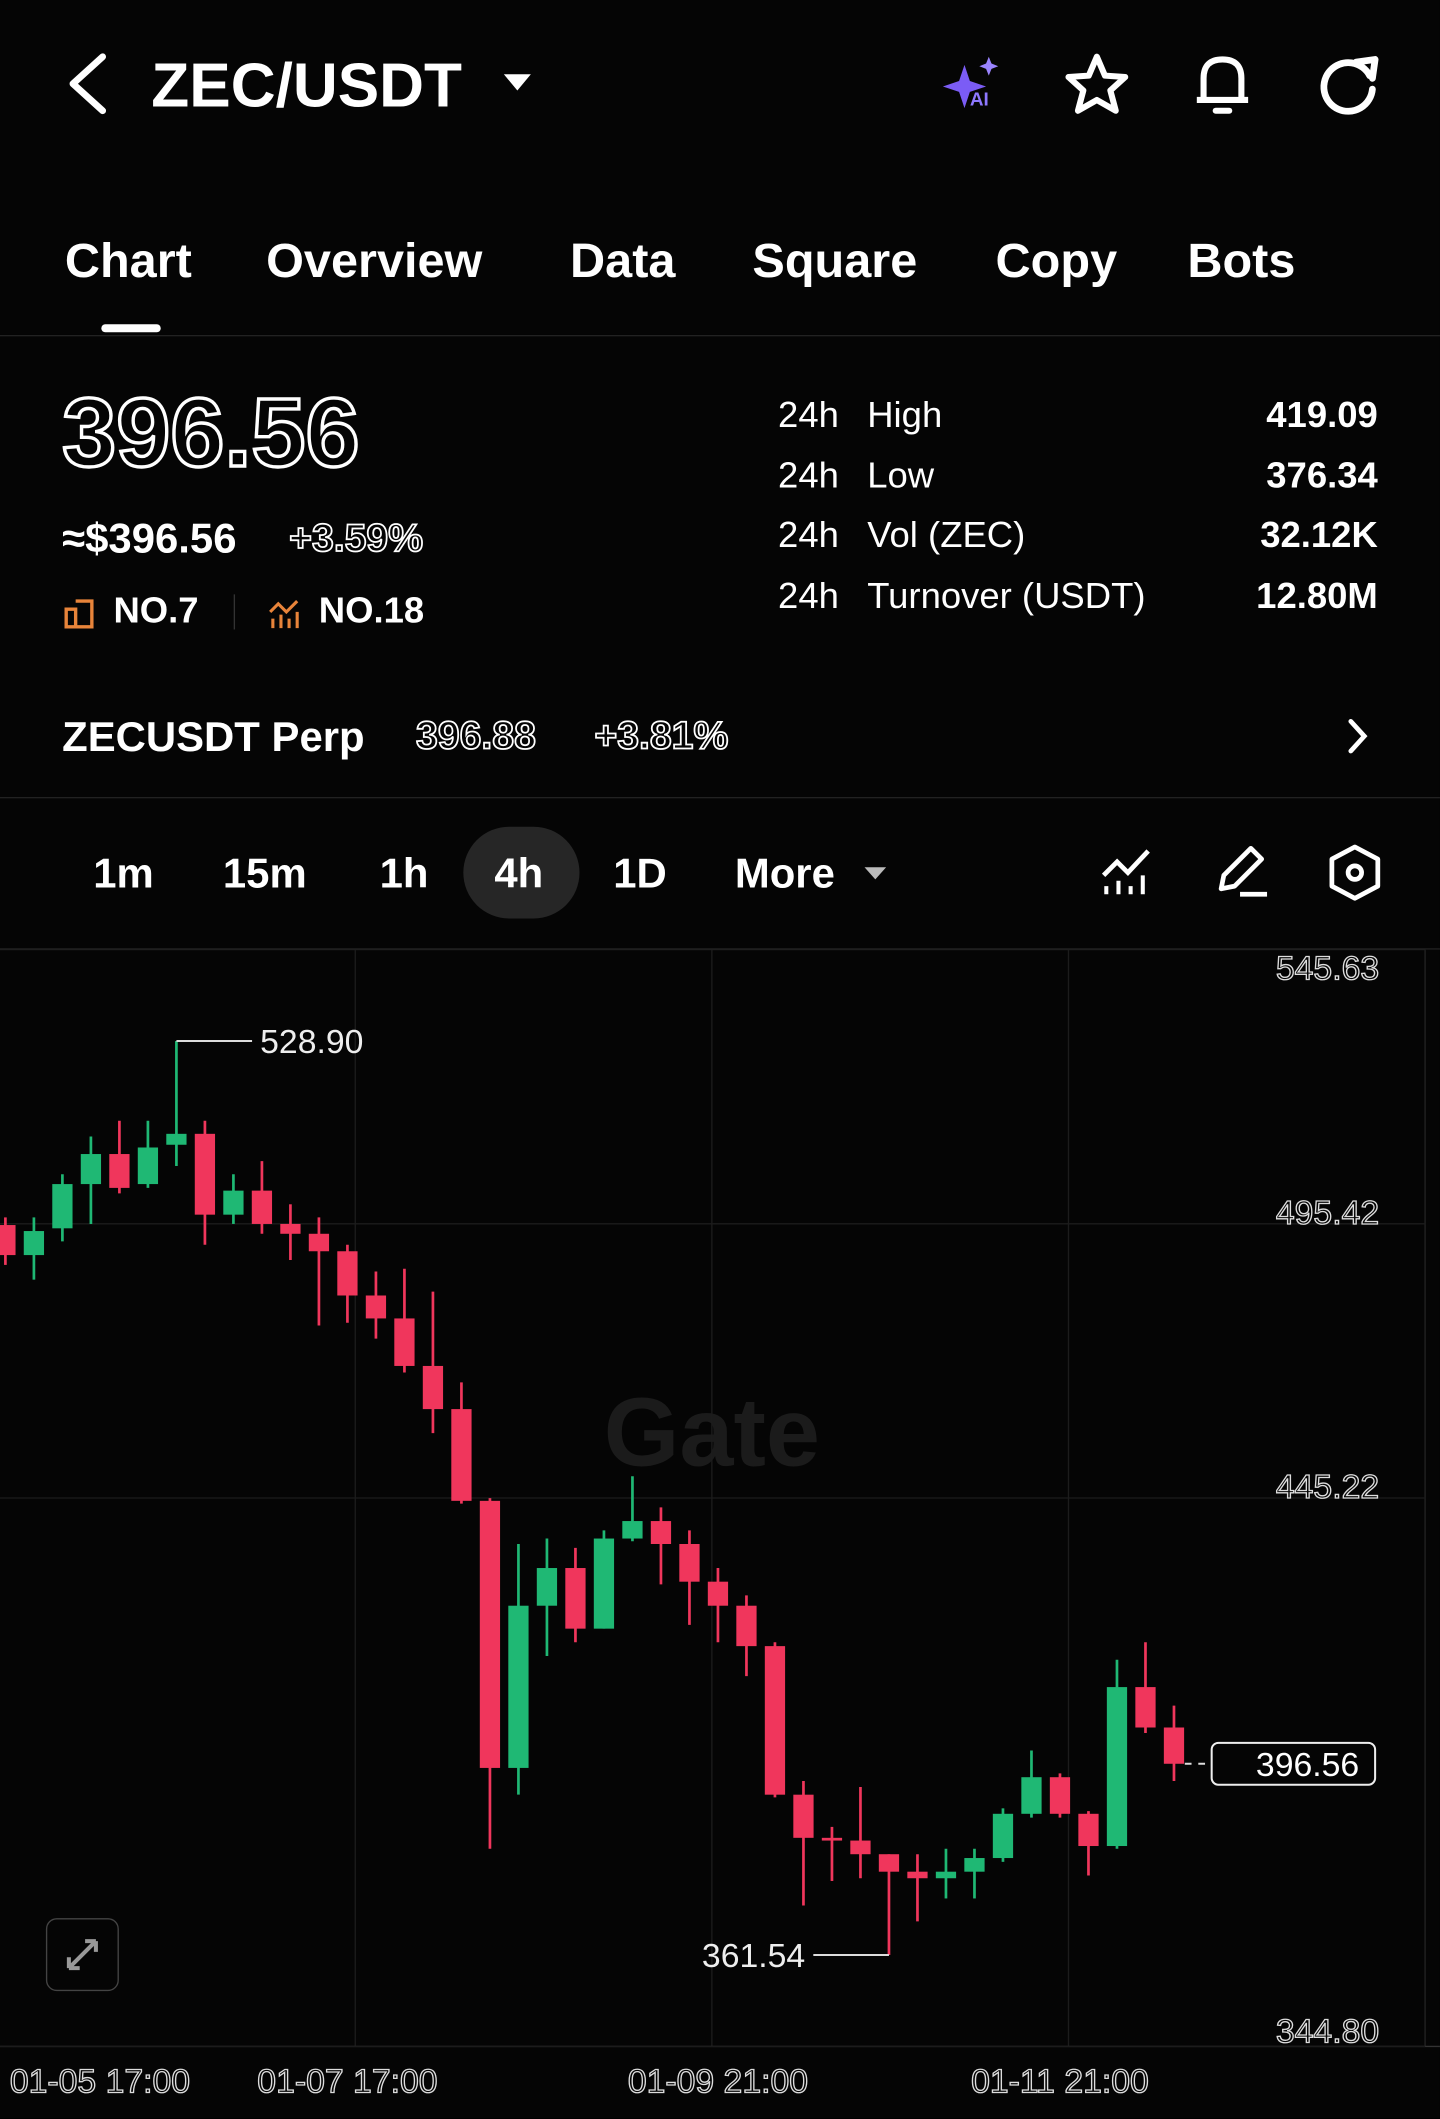  Describe the element at coordinates (718, 2081) in the screenshot. I see `x-tick-label: 01-09 21:00` at that location.